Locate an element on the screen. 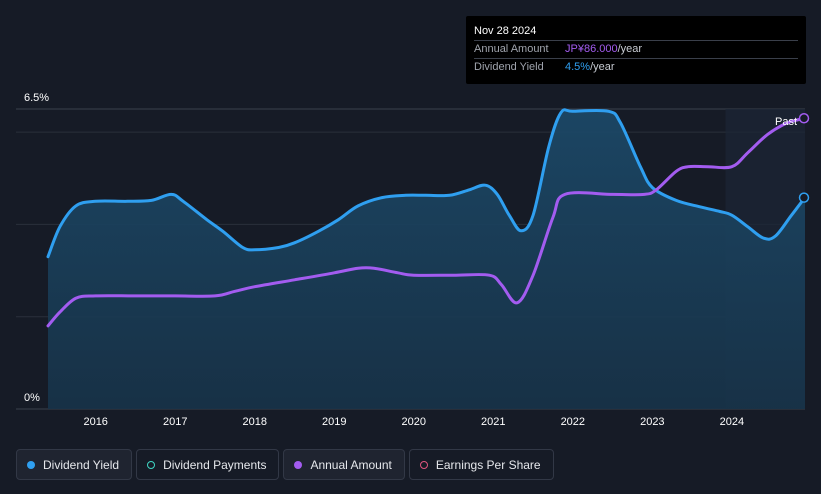 The width and height of the screenshot is (821, 494). y-tick-label-top: 6.5% is located at coordinates (36, 98).